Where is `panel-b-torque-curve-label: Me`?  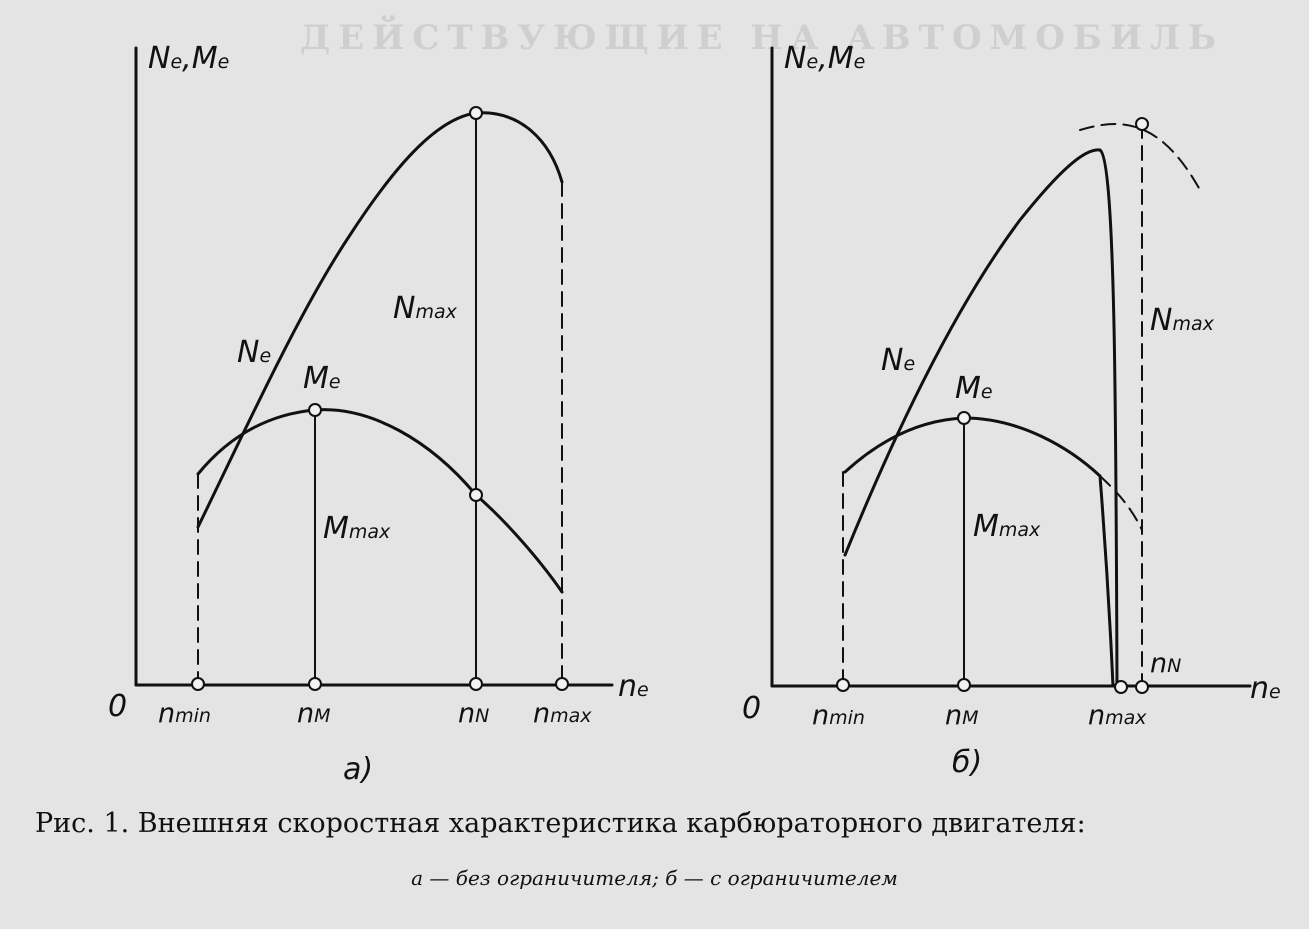 panel-b-torque-curve-label: Me is located at coordinates (974, 388).